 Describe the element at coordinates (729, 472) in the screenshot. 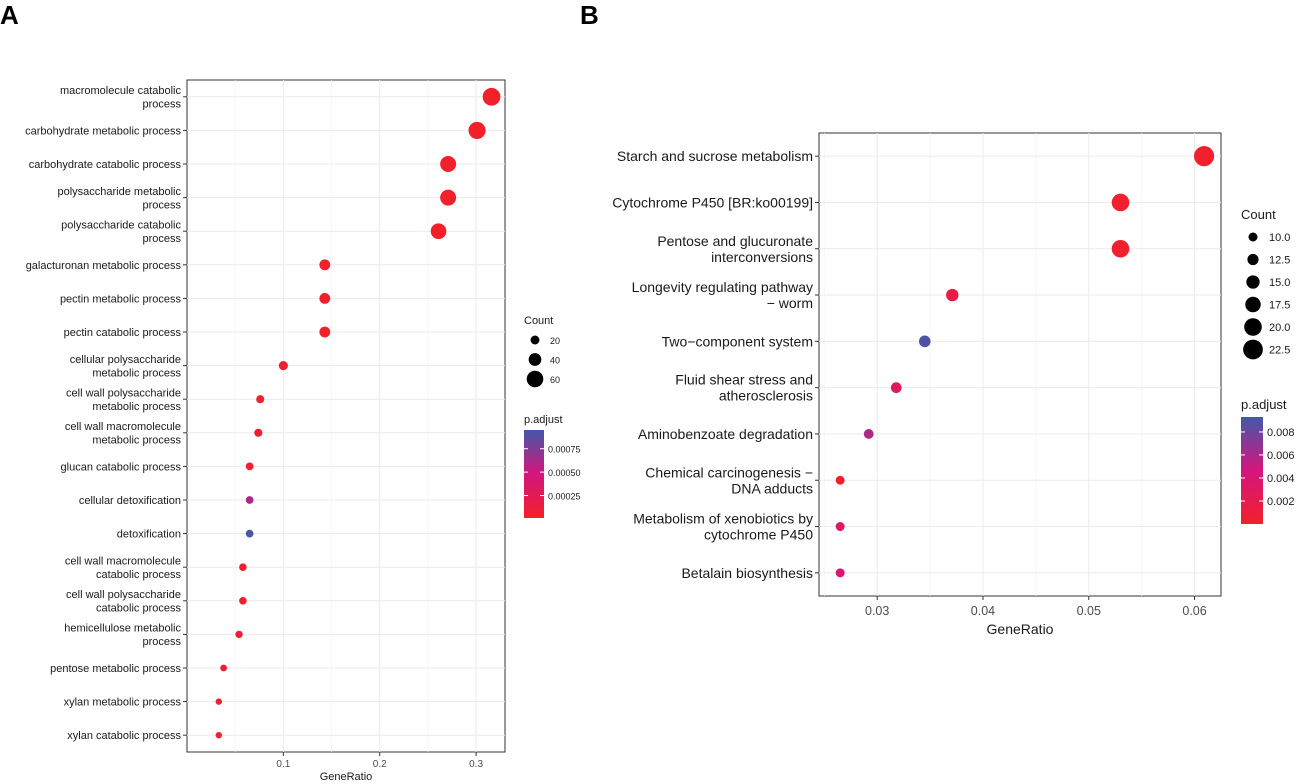

I see `y-tick-label: Chemical carcinogenesis −` at that location.